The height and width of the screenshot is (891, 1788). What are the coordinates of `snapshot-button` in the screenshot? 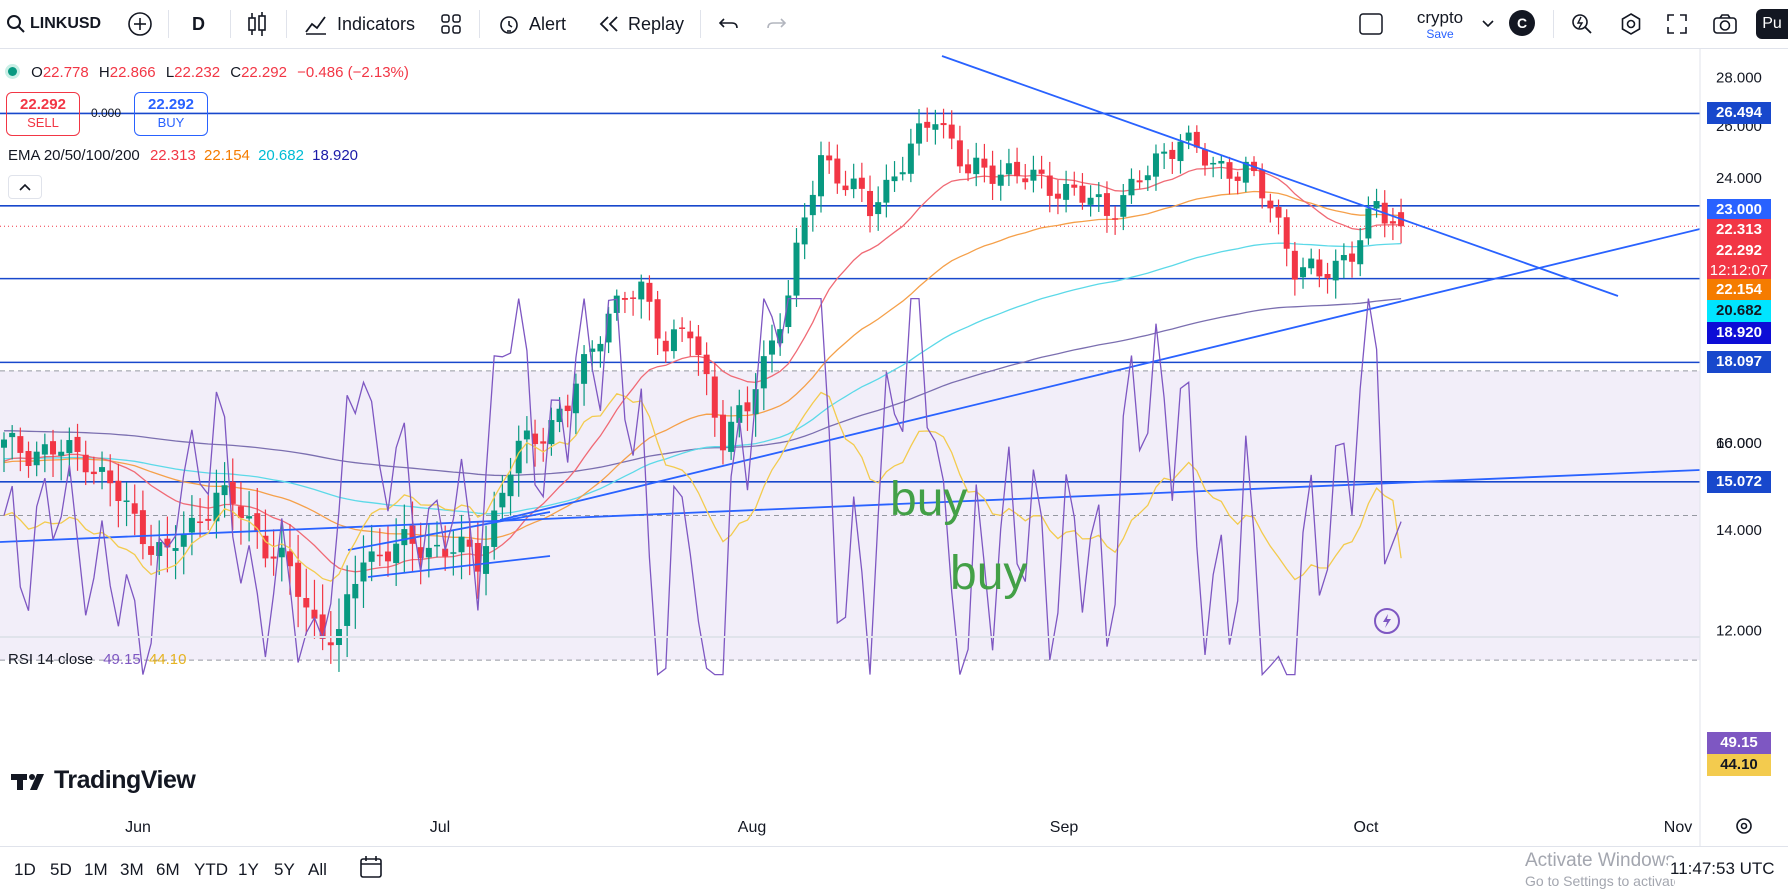 It's located at (1725, 24).